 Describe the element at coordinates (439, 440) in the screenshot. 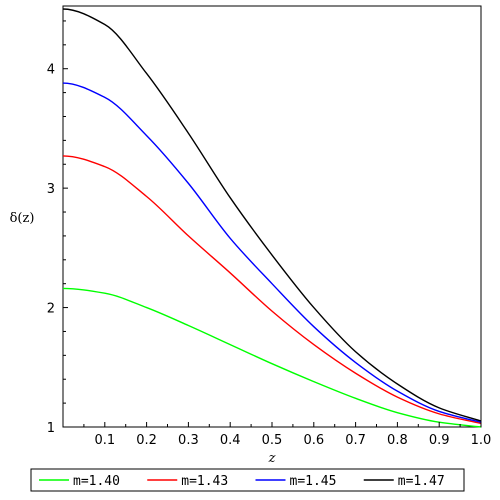

I see `x-tick-label: 0.9` at that location.